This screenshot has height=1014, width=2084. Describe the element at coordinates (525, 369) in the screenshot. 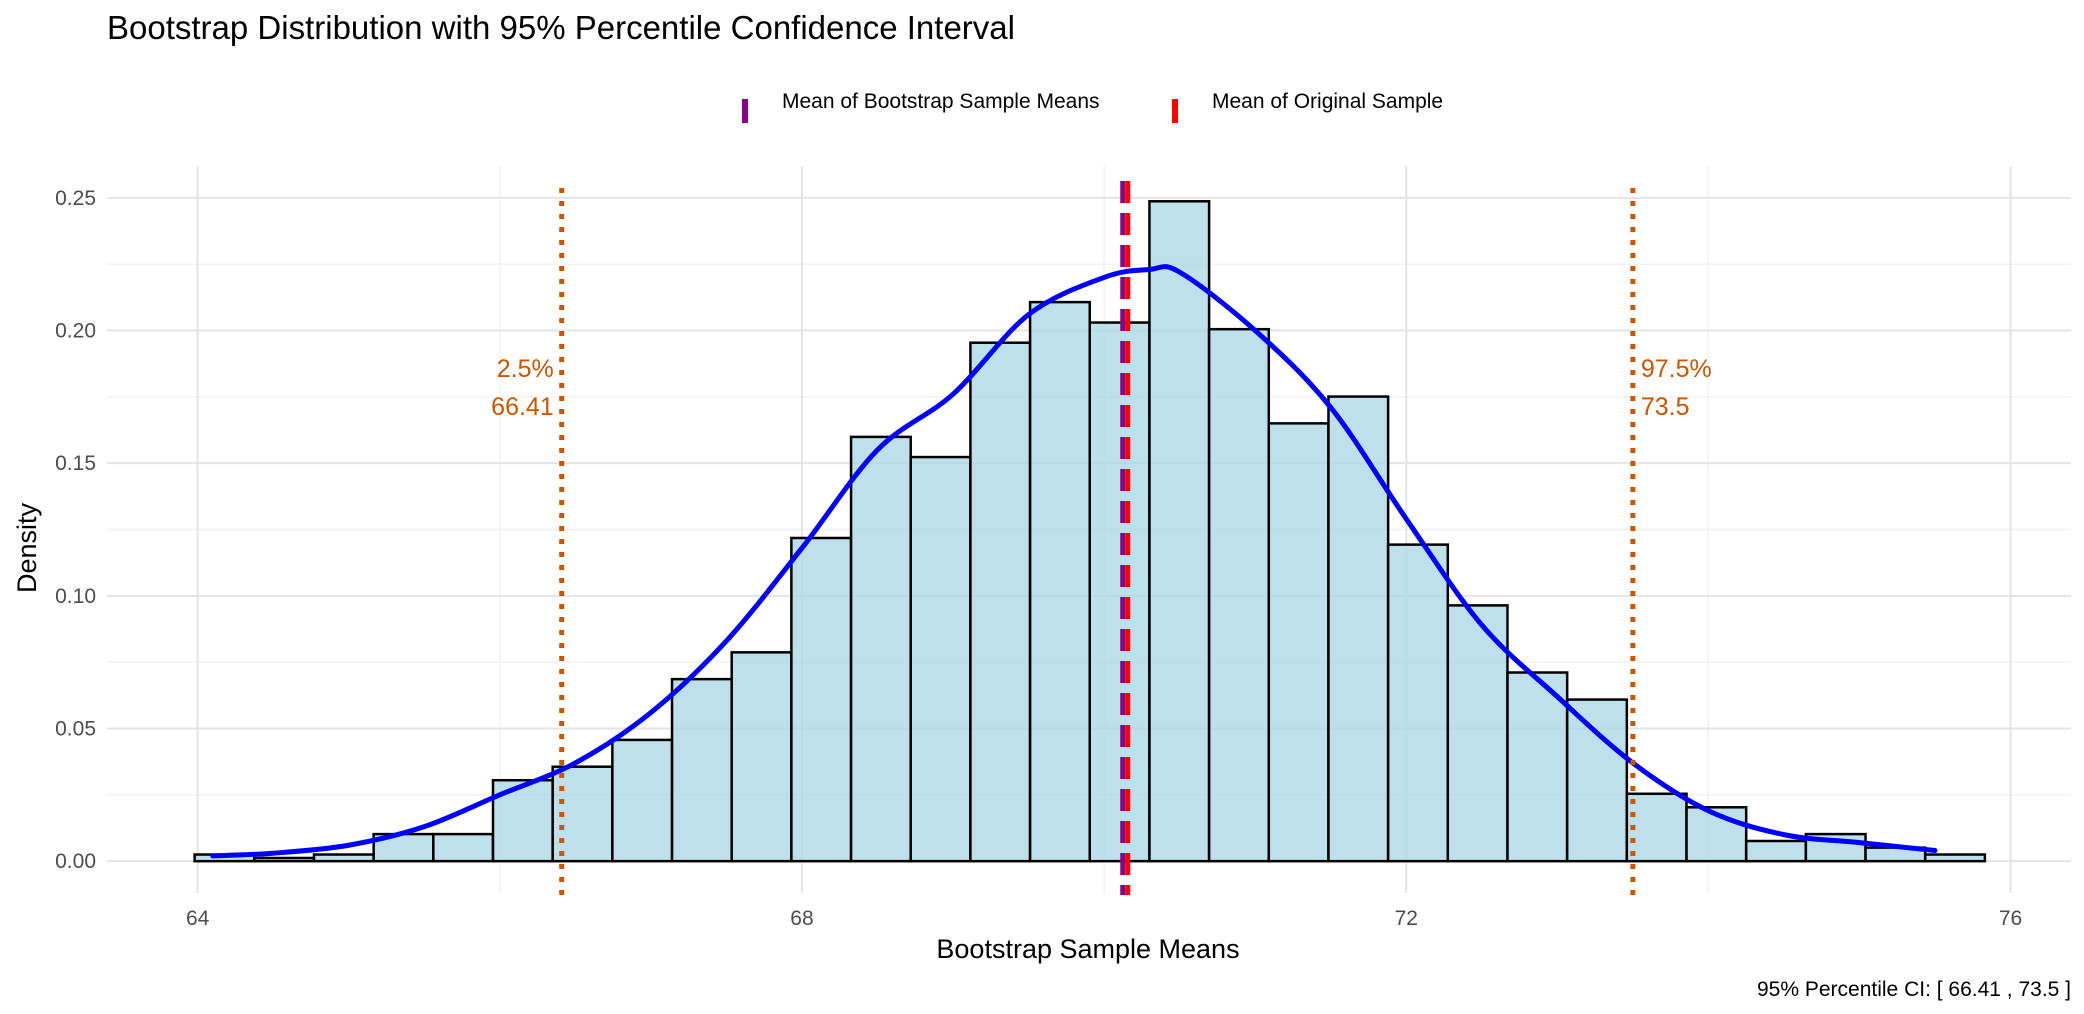

I see `ci-annotation-label: 2.5%` at that location.